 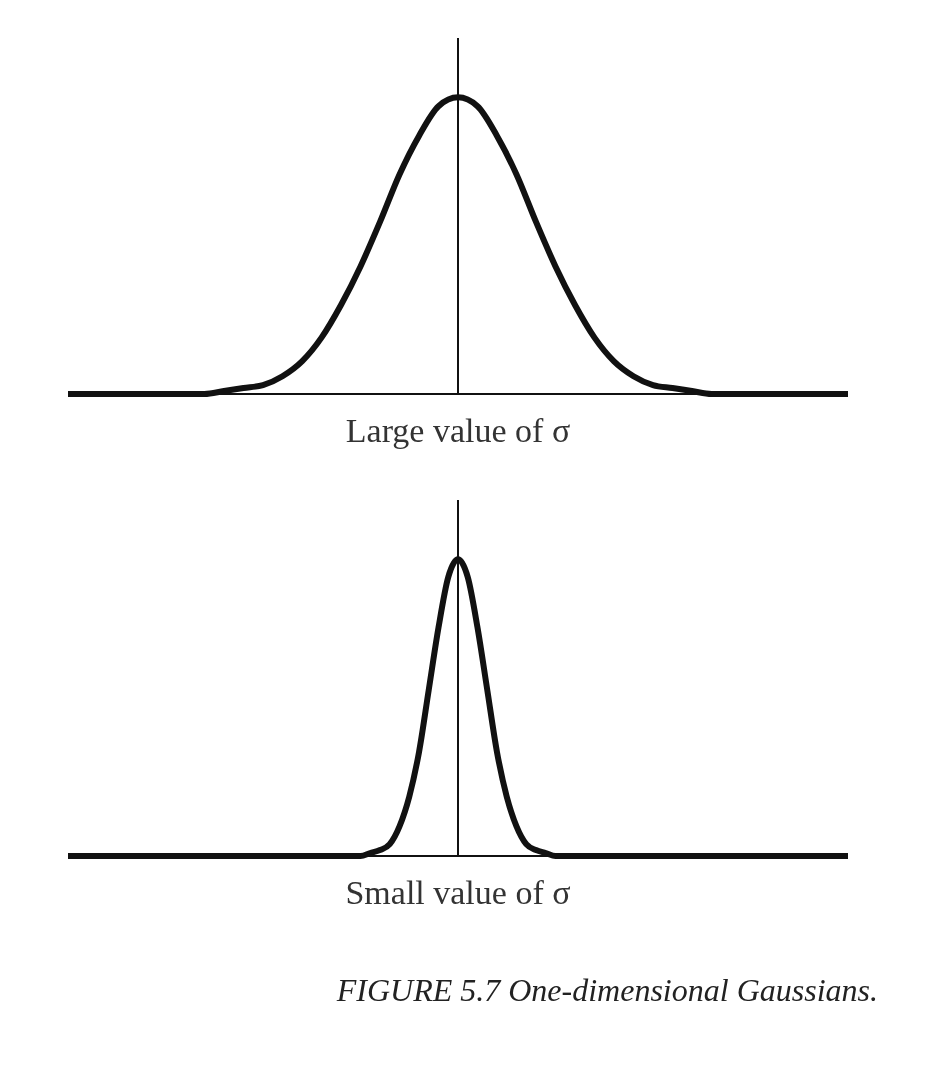 I want to click on x-axis-title: Small value of σ, so click(x=458, y=893).